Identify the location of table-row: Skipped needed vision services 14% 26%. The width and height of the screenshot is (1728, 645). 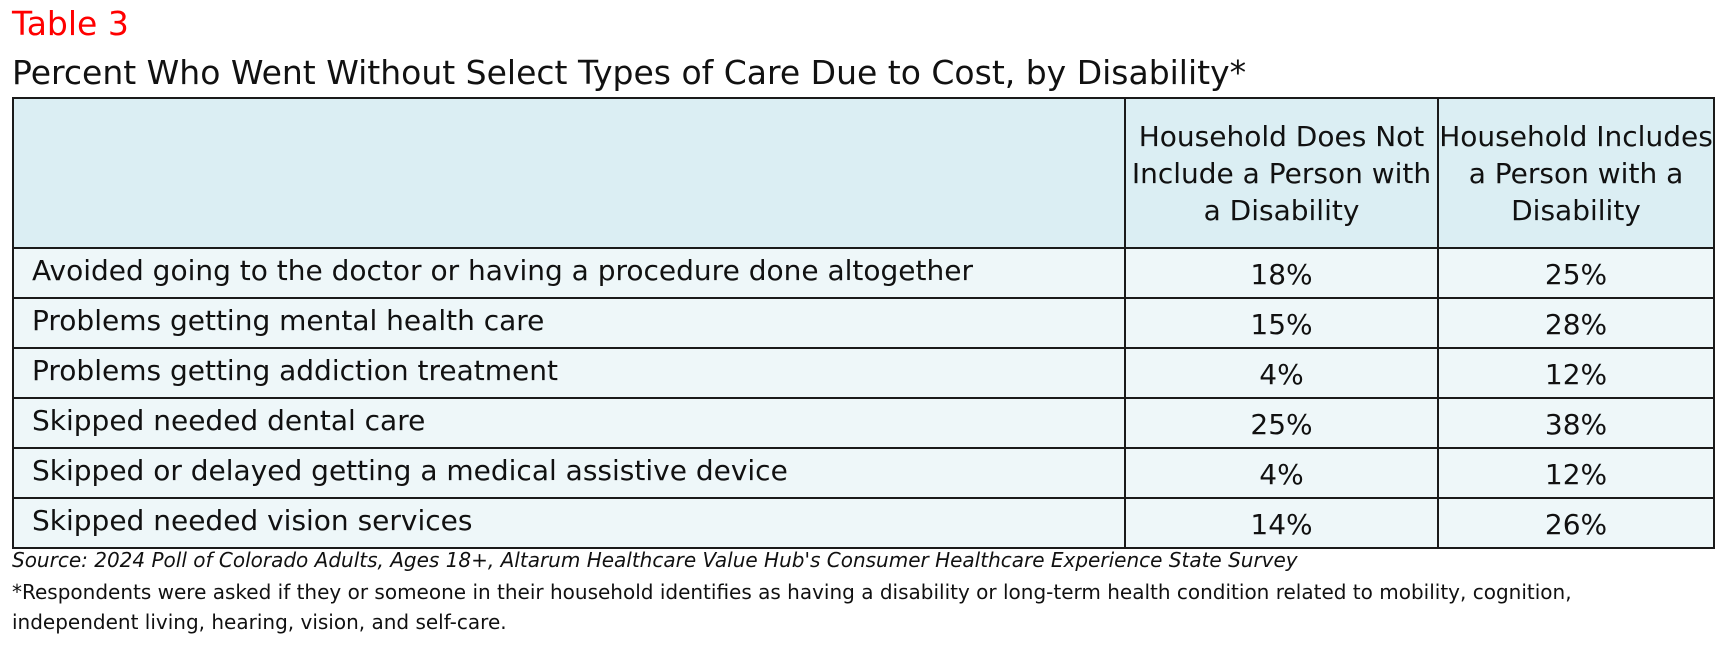
(863, 523).